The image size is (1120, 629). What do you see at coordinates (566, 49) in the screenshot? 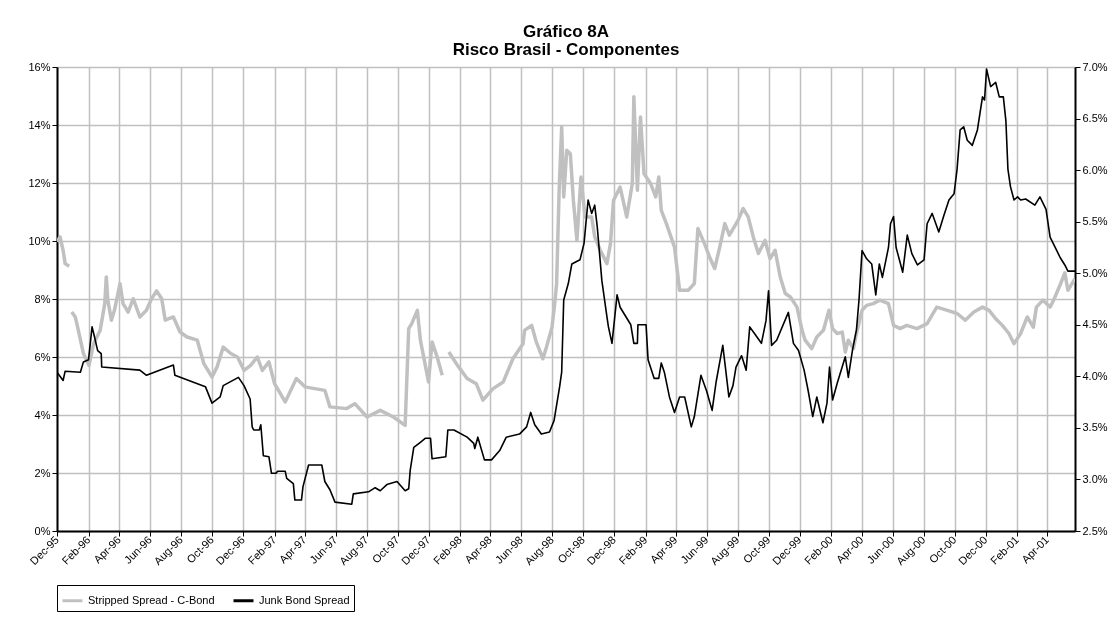
I see `chart-subtitle: Risco Brasil - Componentes` at bounding box center [566, 49].